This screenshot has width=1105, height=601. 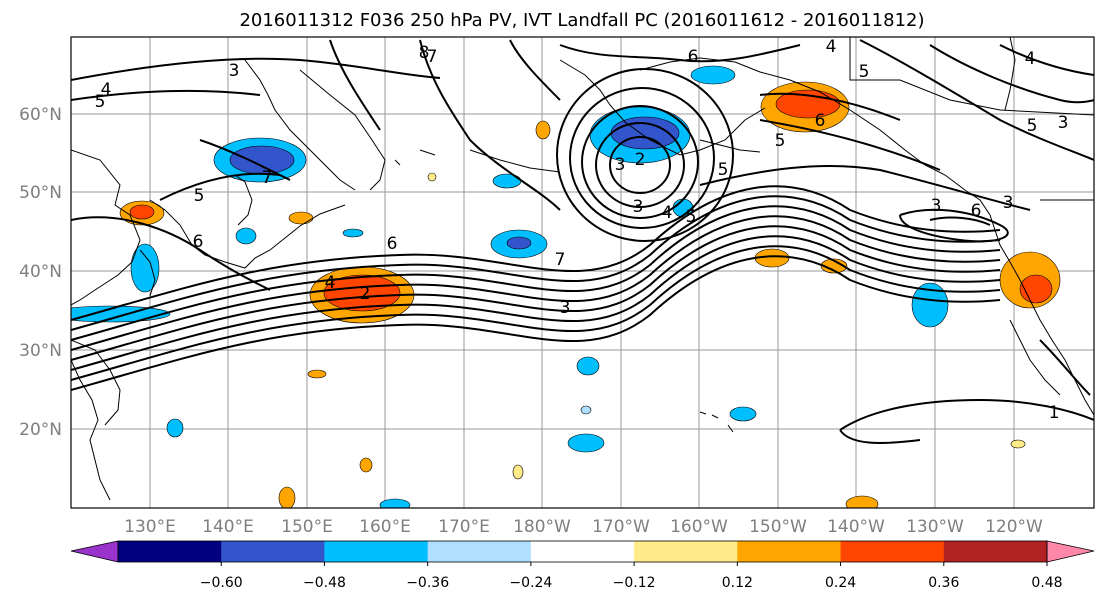 I want to click on lon-tick-label: 160°W, so click(x=699, y=527).